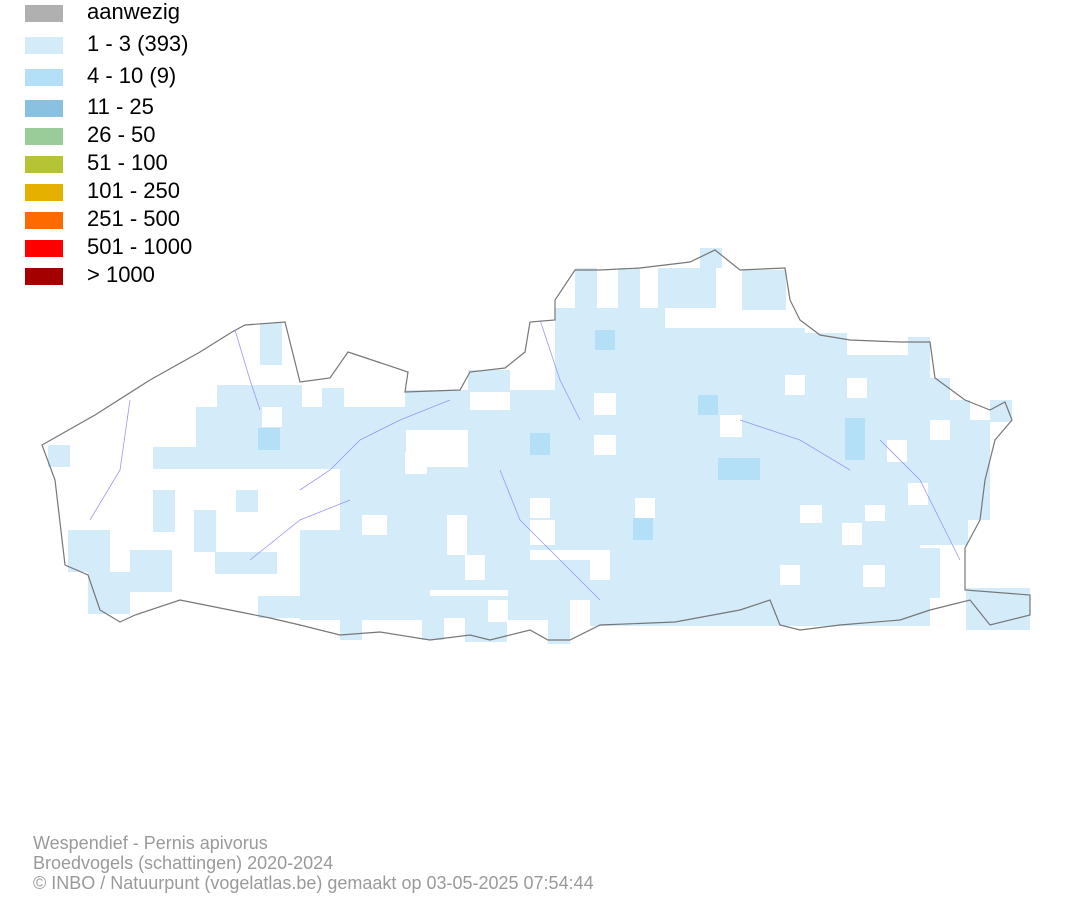 The height and width of the screenshot is (900, 1074). I want to click on legend-label: 26 - 50, so click(121, 134).